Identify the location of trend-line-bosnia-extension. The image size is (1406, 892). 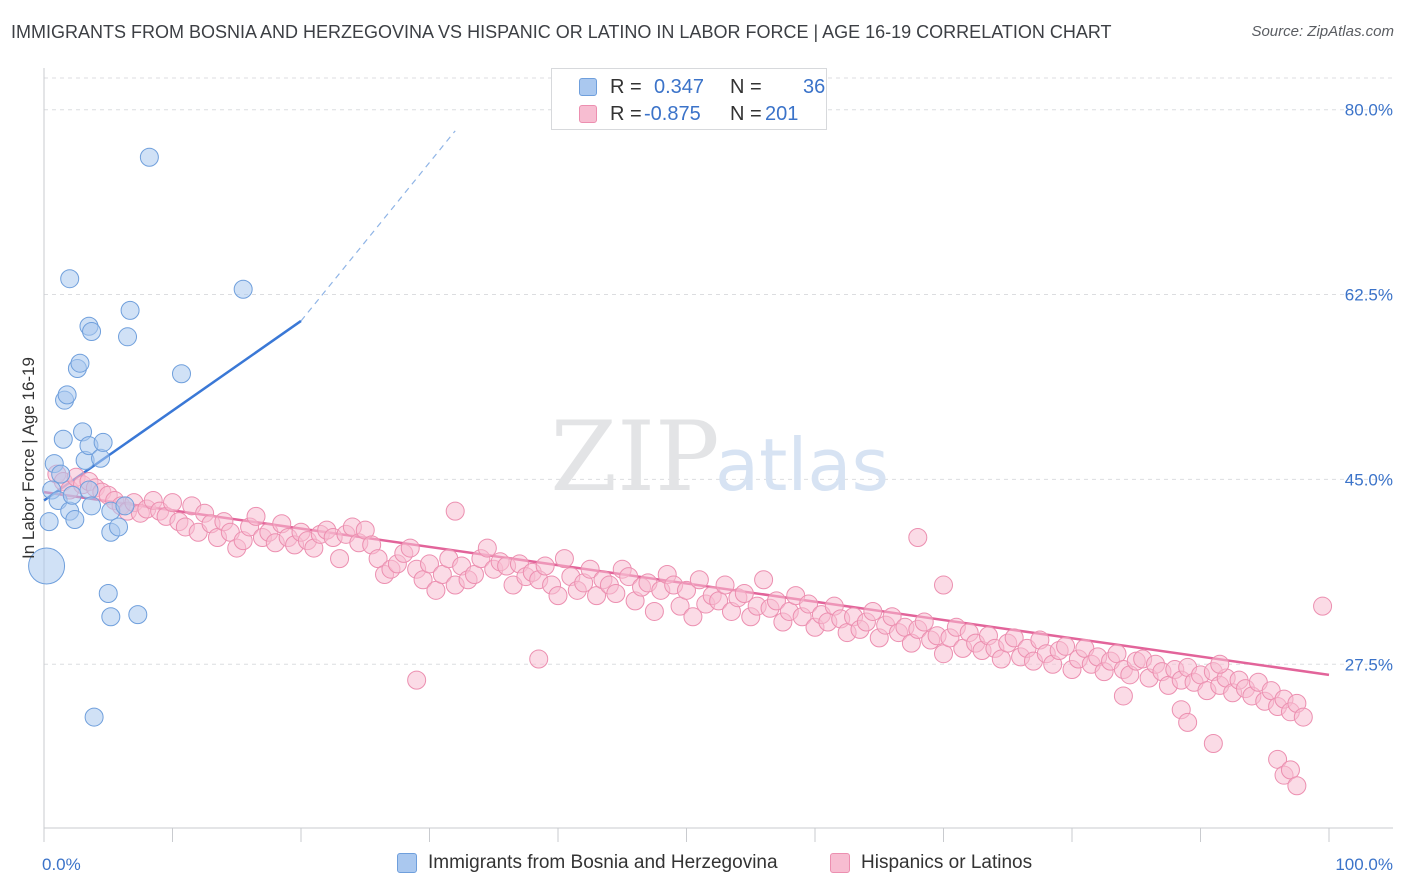
(378, 226).